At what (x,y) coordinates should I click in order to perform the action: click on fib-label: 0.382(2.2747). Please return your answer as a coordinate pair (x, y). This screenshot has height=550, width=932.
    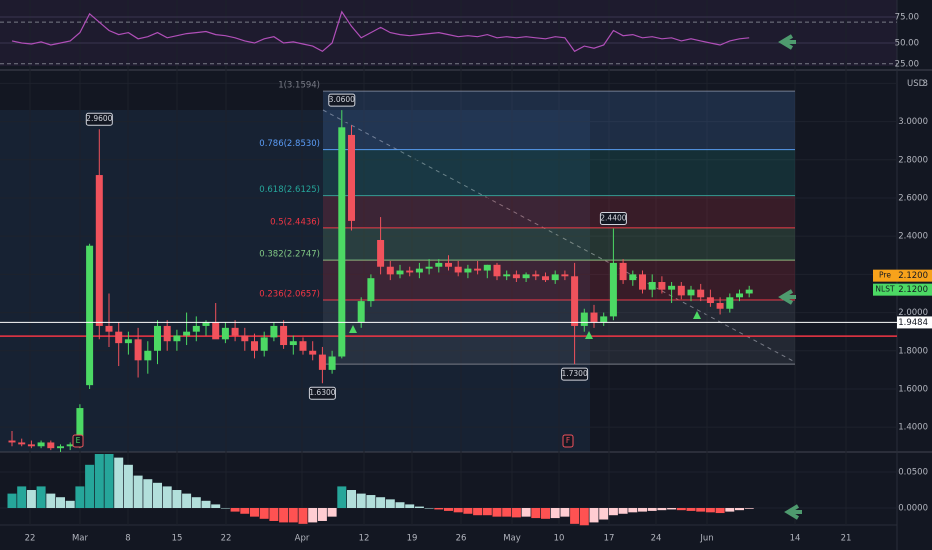
    Looking at the image, I should click on (289, 255).